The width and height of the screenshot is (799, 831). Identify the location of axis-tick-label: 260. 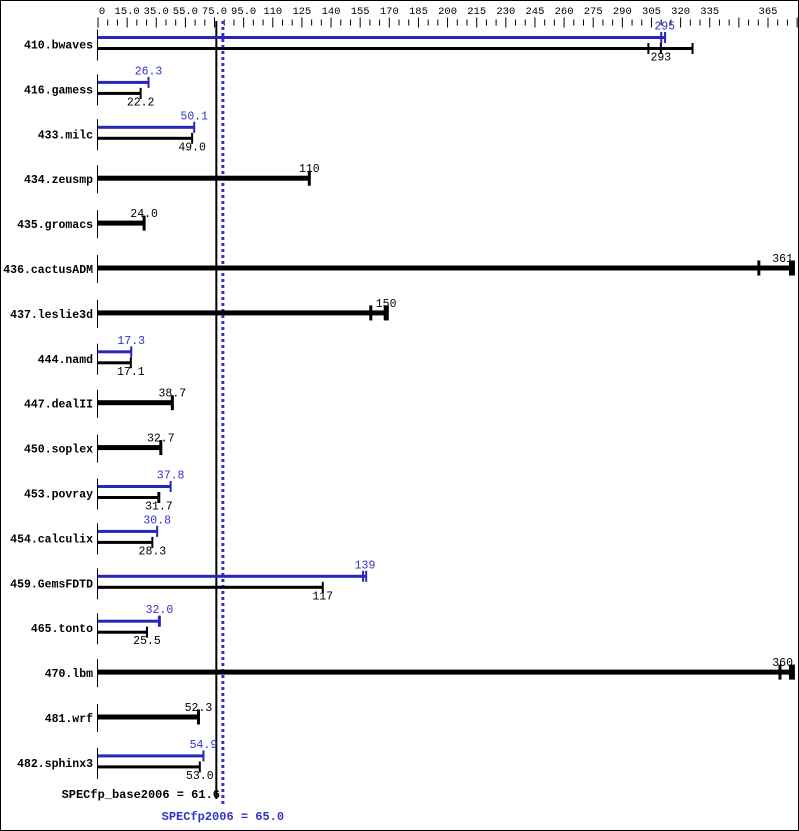
(564, 12).